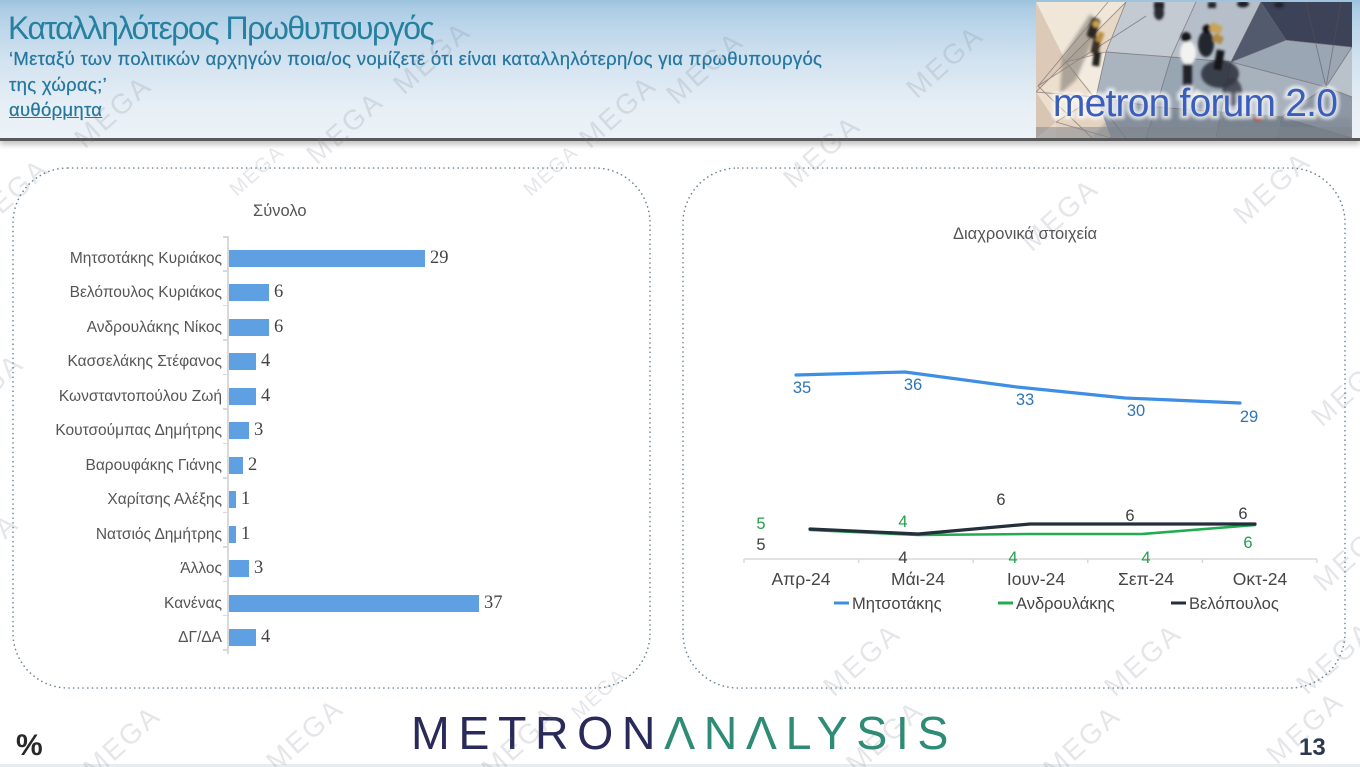 Image resolution: width=1360 pixels, height=767 pixels. What do you see at coordinates (1025, 400) in the screenshot?
I see `svg-text: 33` at bounding box center [1025, 400].